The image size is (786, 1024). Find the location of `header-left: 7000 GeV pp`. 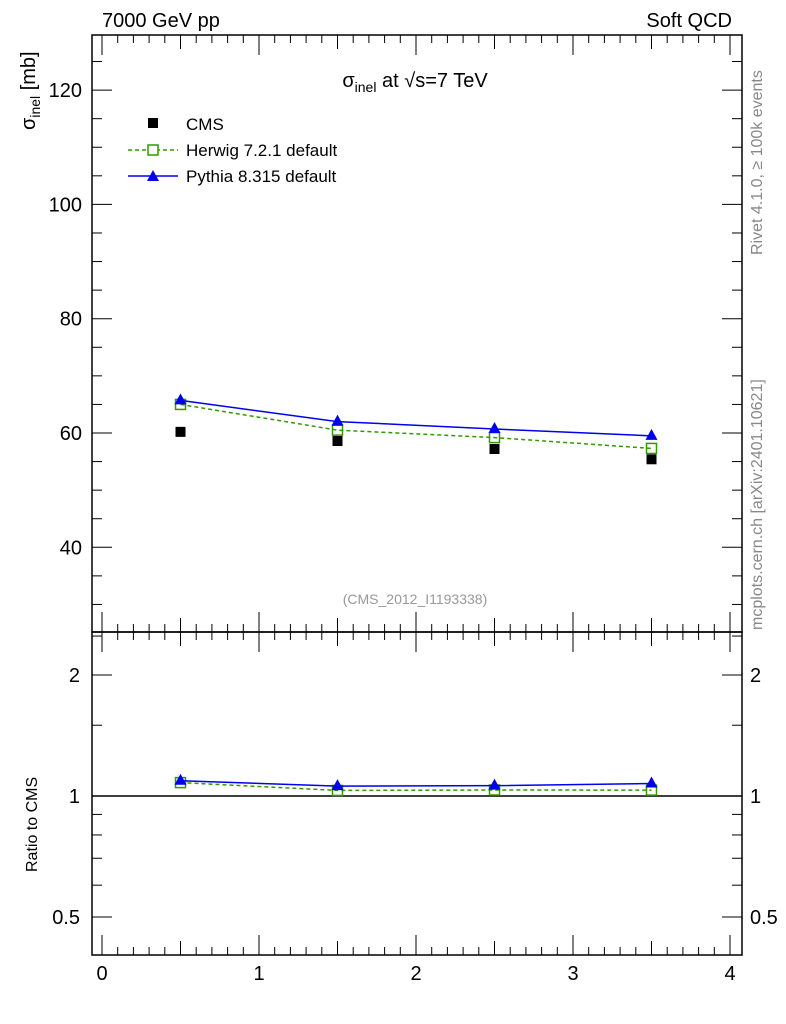

header-left: 7000 GeV pp is located at coordinates (161, 21).